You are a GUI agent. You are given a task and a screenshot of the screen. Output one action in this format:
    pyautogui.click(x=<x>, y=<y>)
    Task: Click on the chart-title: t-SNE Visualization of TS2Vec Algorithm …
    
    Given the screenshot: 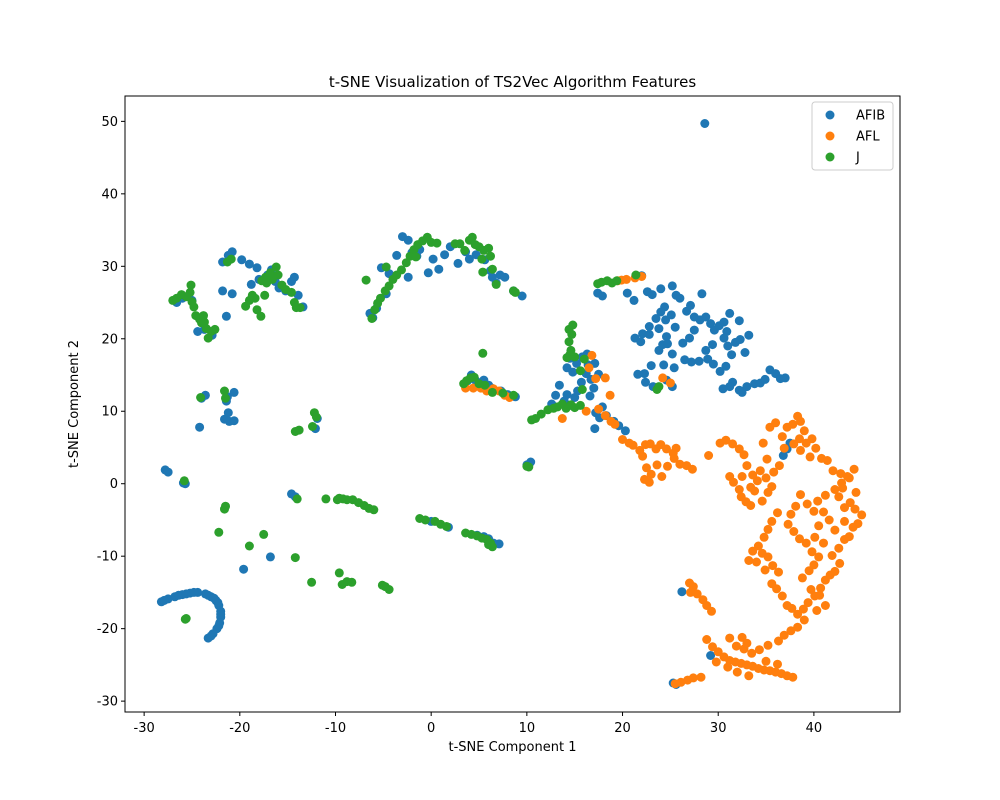 What is the action you would take?
    pyautogui.click(x=513, y=82)
    